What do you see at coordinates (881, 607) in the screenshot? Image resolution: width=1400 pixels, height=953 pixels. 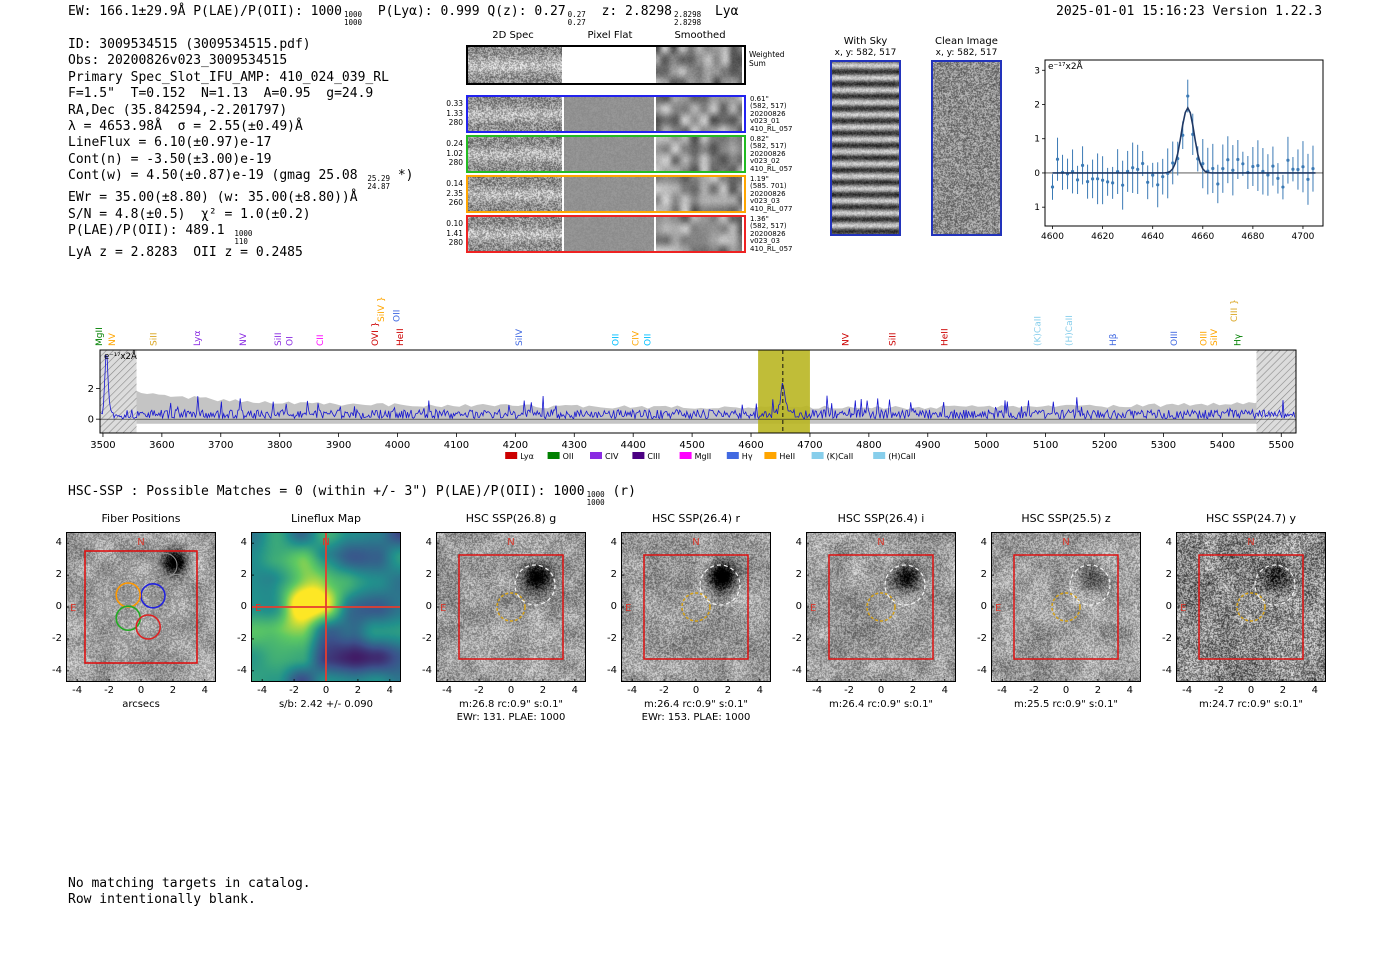 I see `extraction-box` at bounding box center [881, 607].